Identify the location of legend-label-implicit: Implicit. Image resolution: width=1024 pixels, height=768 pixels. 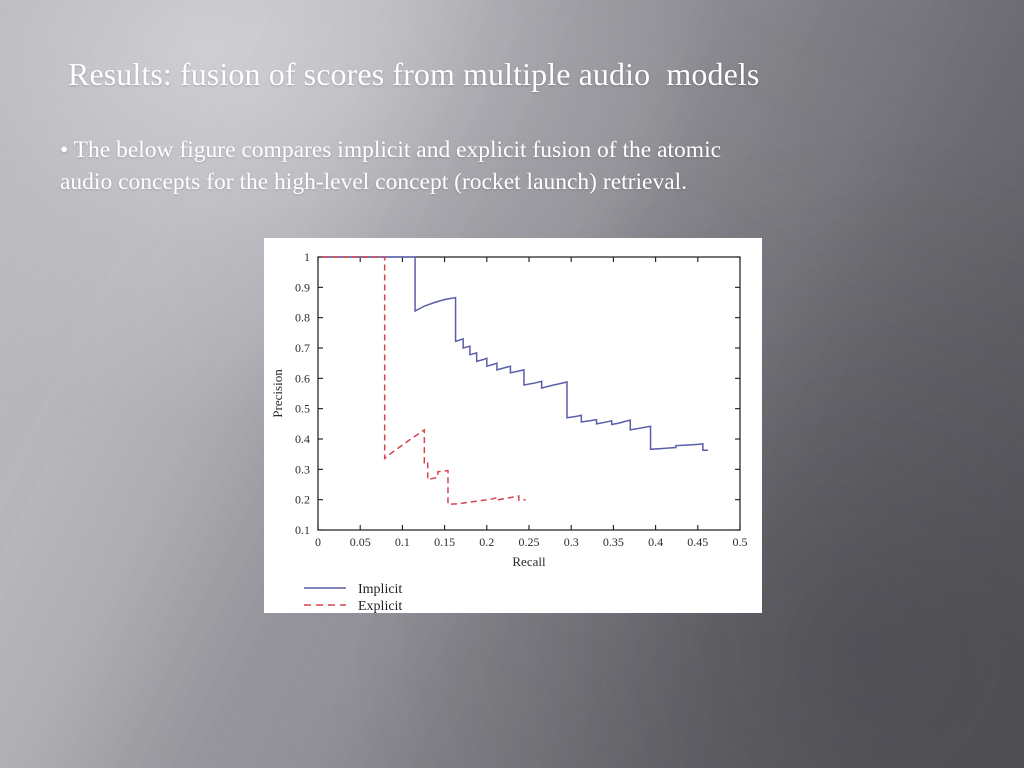
(380, 589).